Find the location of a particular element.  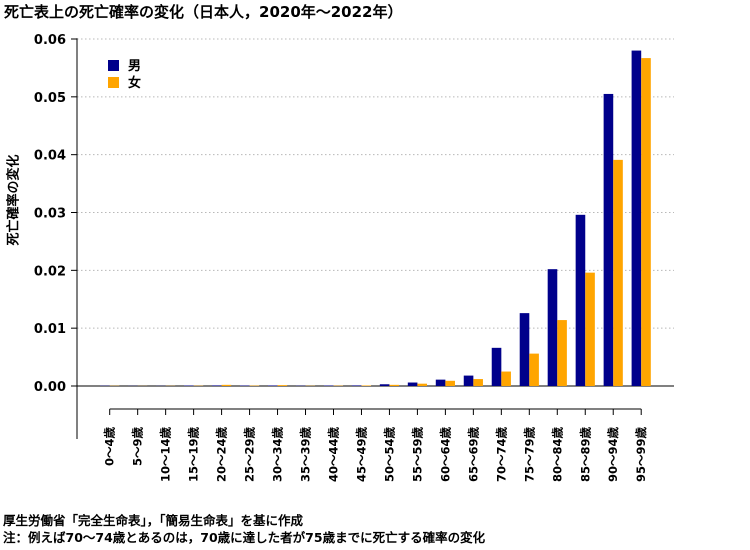

source-note: 厚生労働省「完全生命表」，「簡易生命表」を基に作成 is located at coordinates (153, 520).